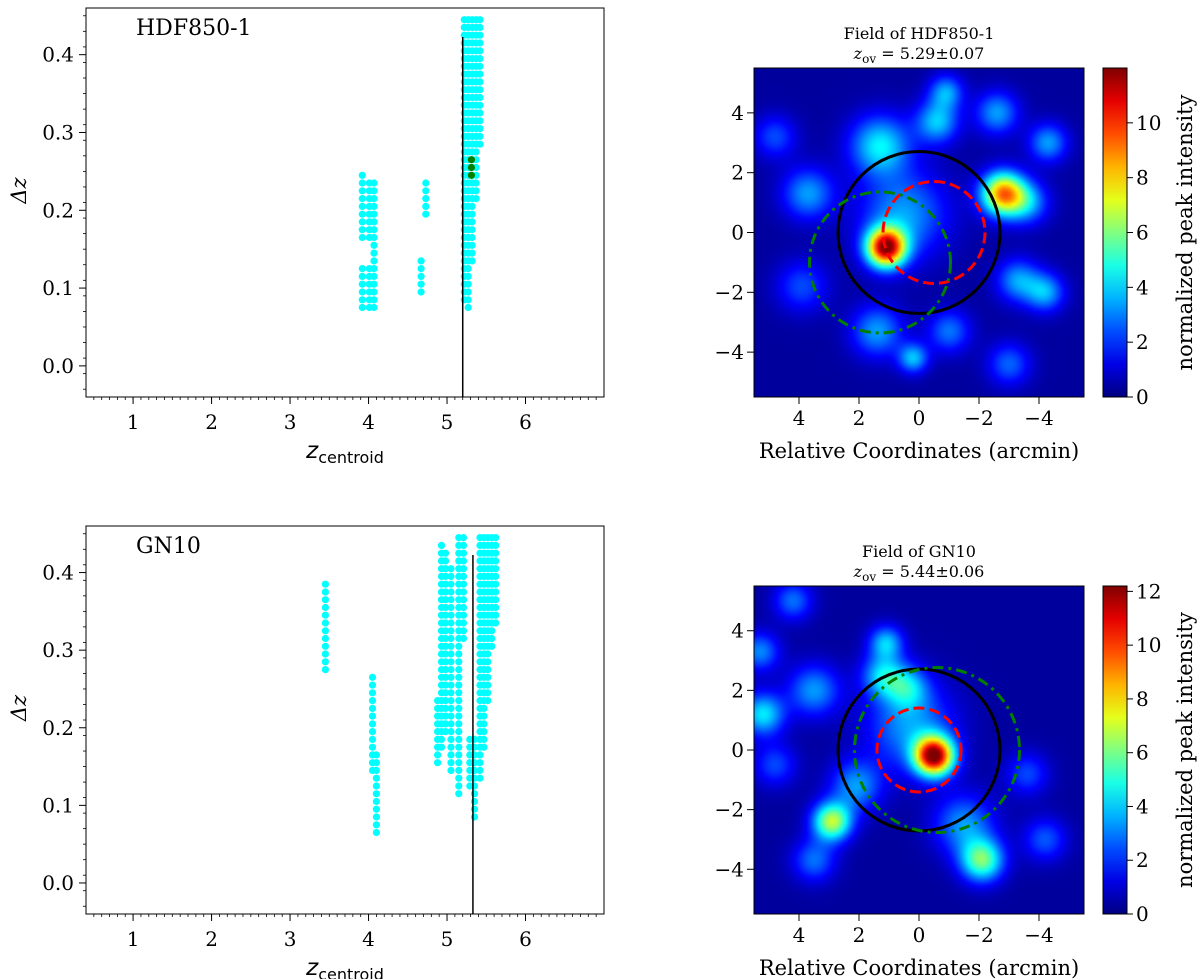 The image size is (1200, 979). What do you see at coordinates (290, 422) in the screenshot?
I see `x-tick-label: 3` at bounding box center [290, 422].